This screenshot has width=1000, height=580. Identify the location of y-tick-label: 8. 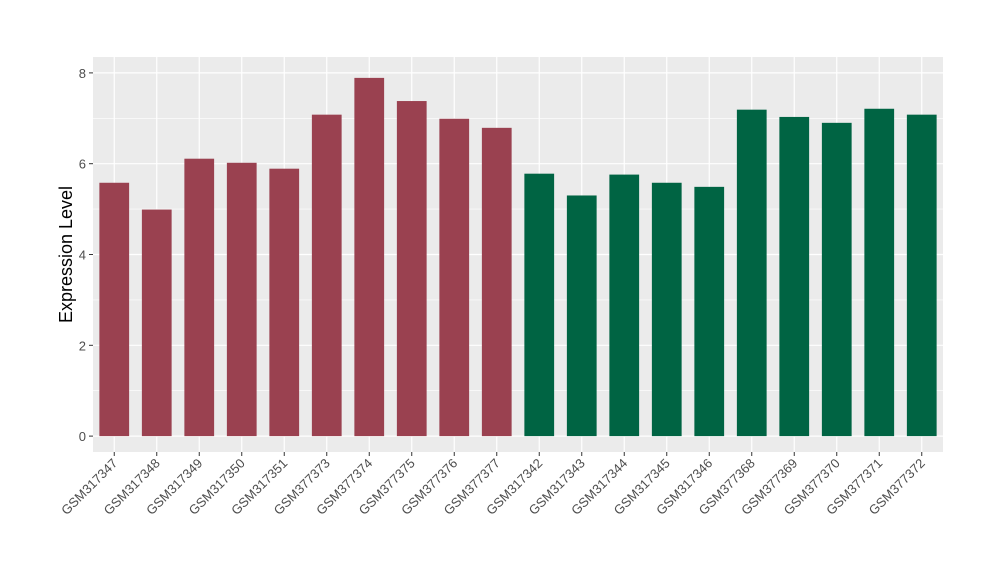
(82, 73).